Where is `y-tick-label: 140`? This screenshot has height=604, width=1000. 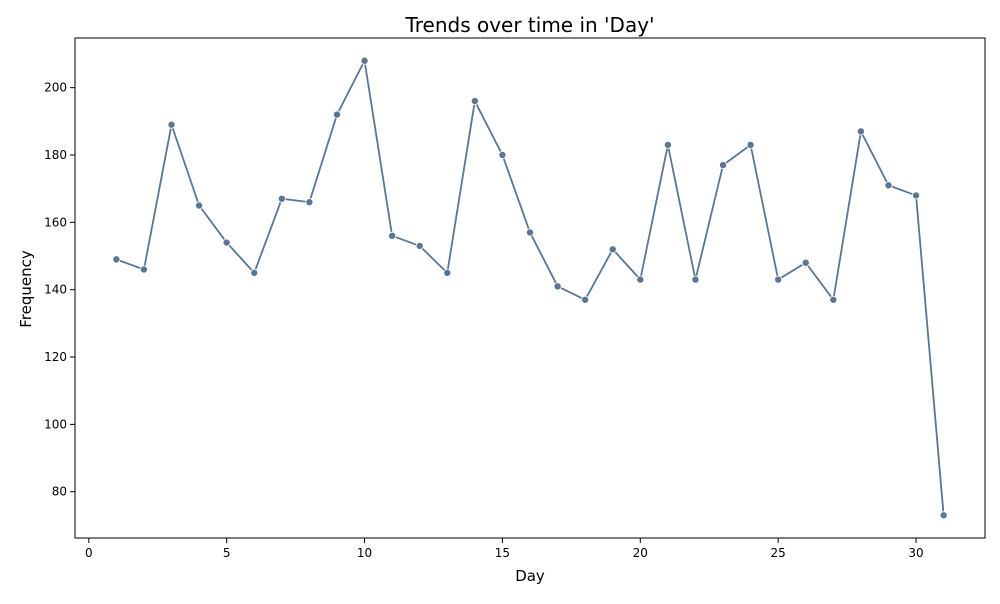 y-tick-label: 140 is located at coordinates (55, 290).